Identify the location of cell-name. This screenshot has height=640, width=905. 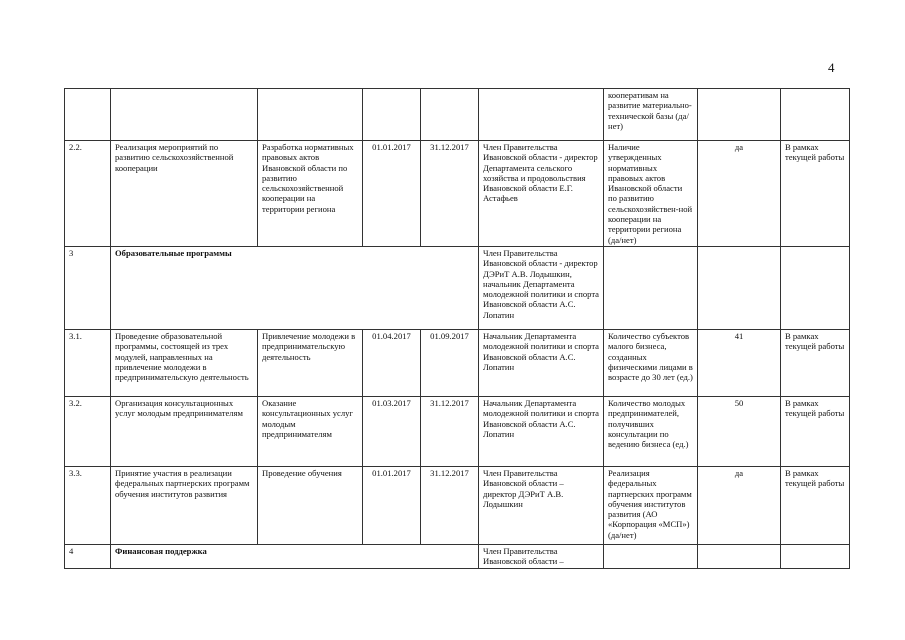
(184, 114).